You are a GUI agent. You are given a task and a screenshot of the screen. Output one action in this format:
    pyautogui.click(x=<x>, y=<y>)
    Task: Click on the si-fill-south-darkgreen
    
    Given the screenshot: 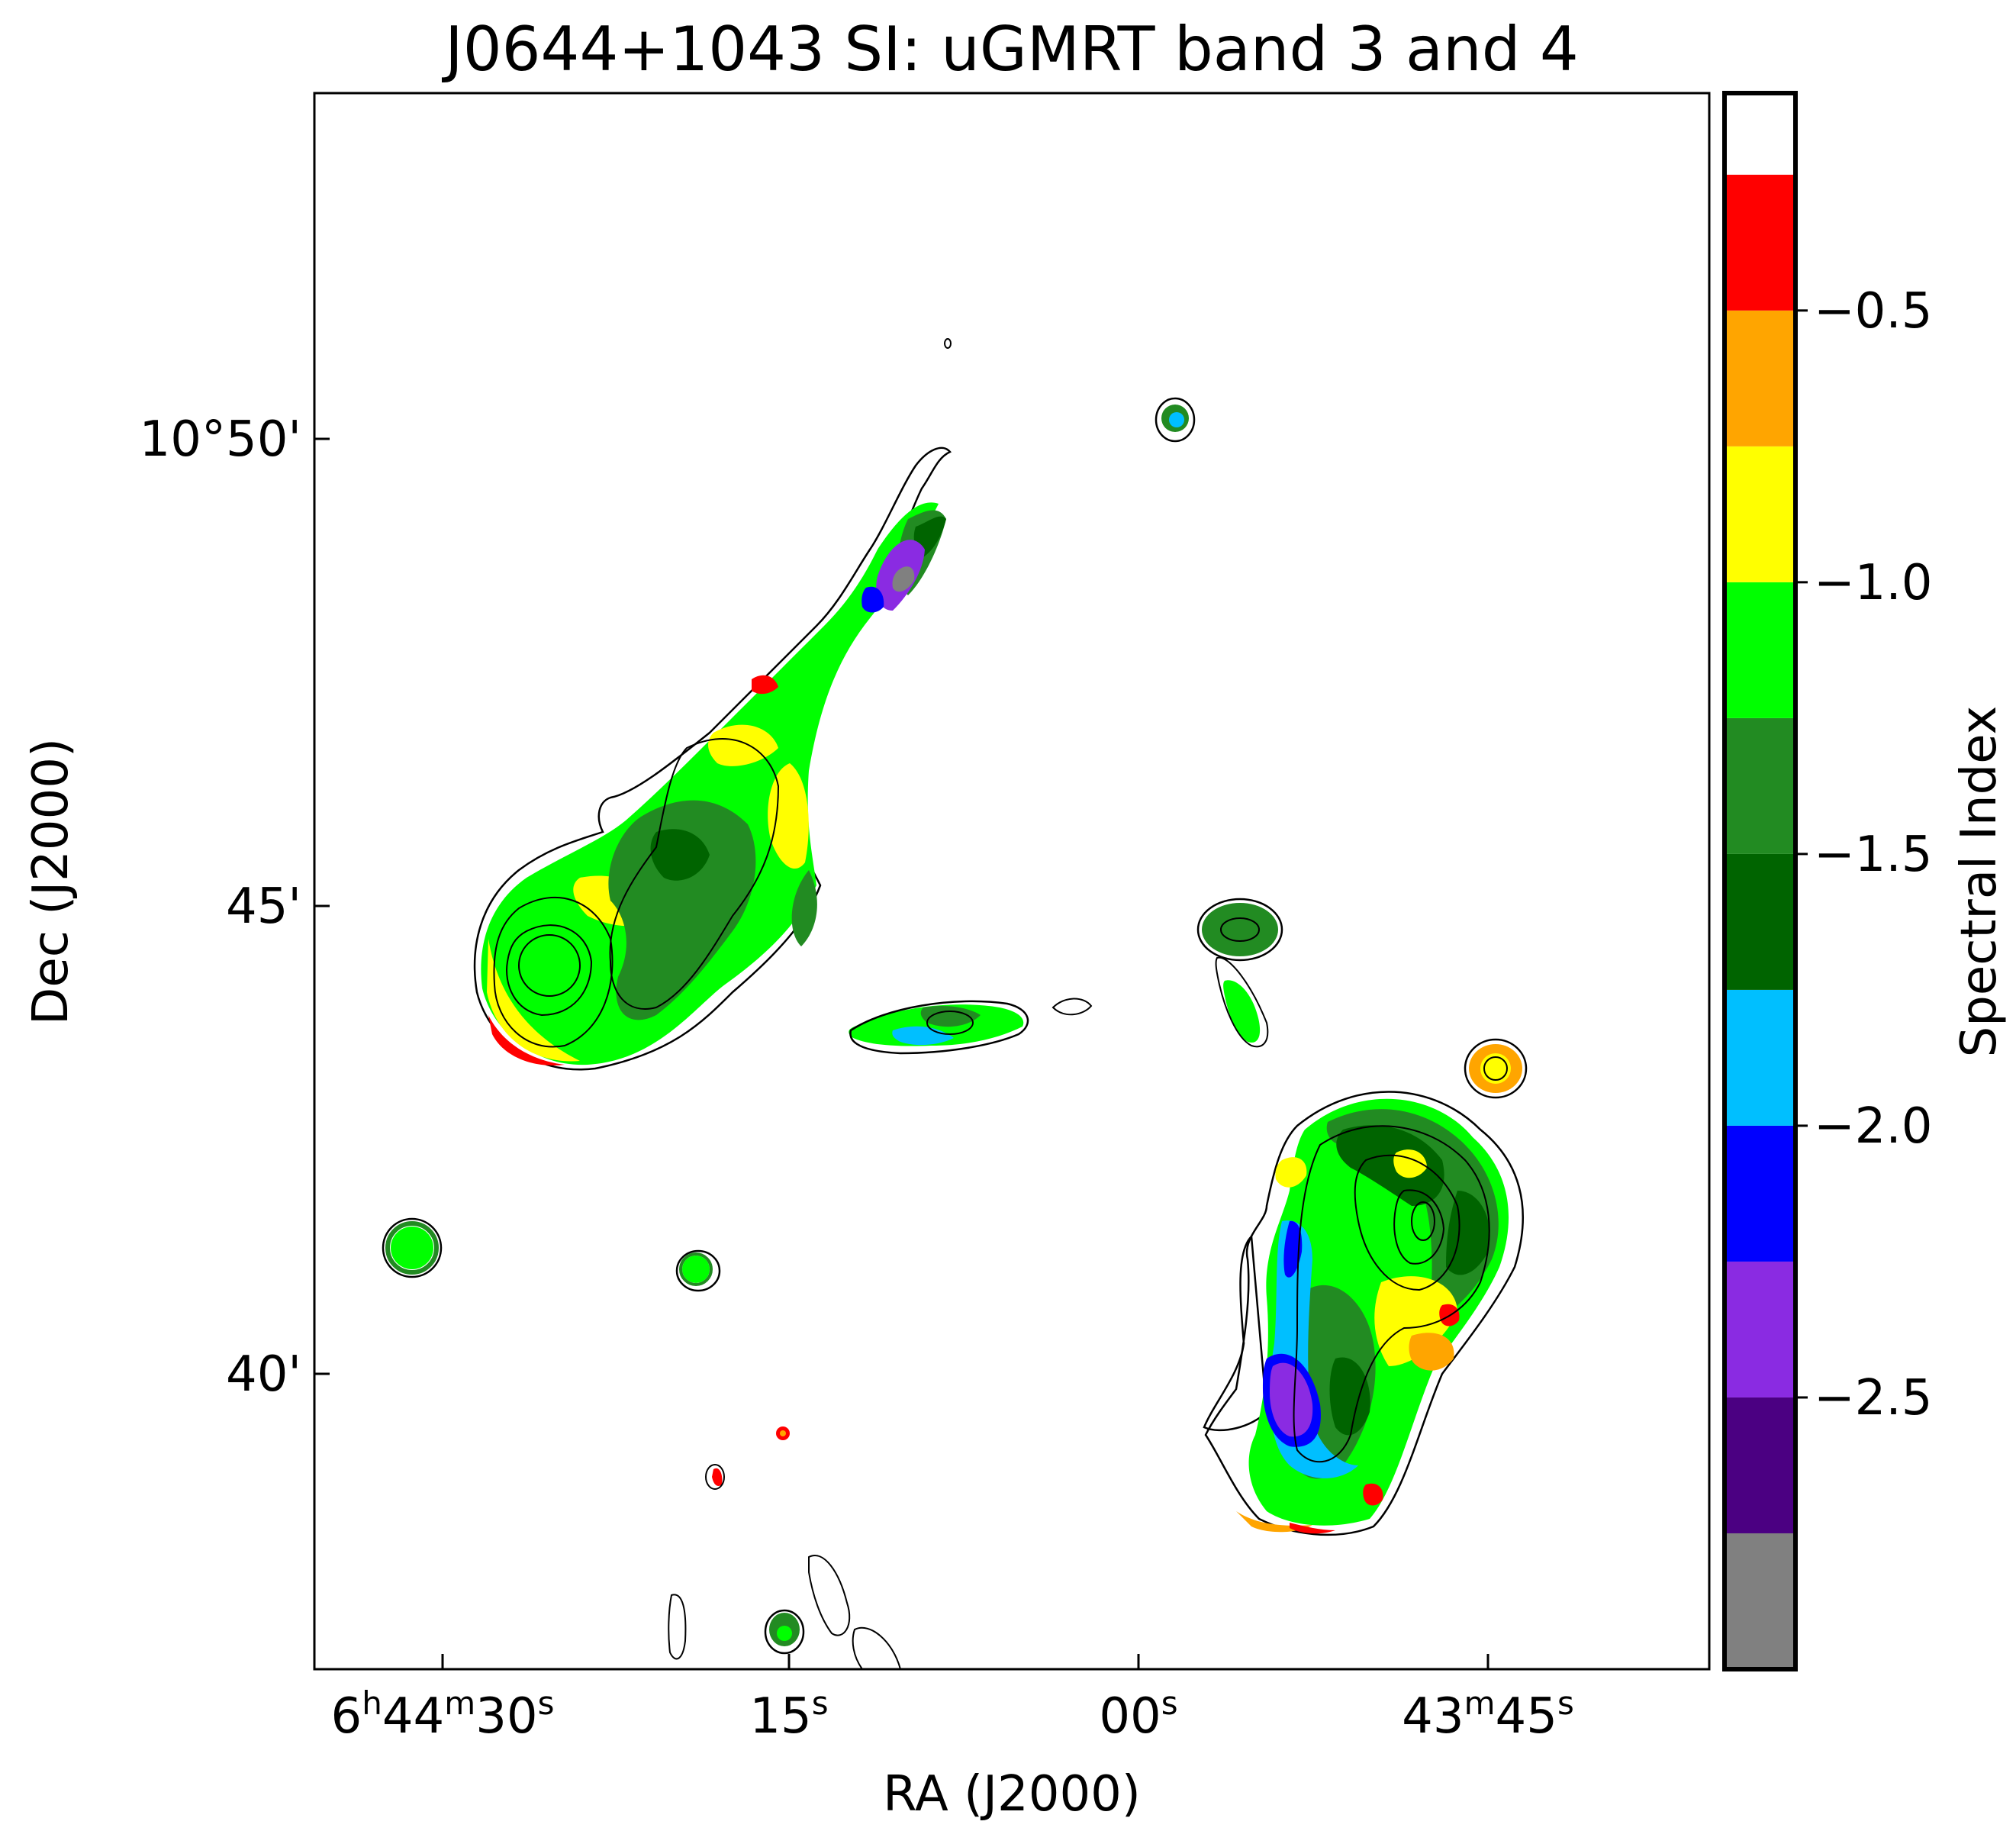 What is the action you would take?
    pyautogui.click(x=1409, y=1280)
    